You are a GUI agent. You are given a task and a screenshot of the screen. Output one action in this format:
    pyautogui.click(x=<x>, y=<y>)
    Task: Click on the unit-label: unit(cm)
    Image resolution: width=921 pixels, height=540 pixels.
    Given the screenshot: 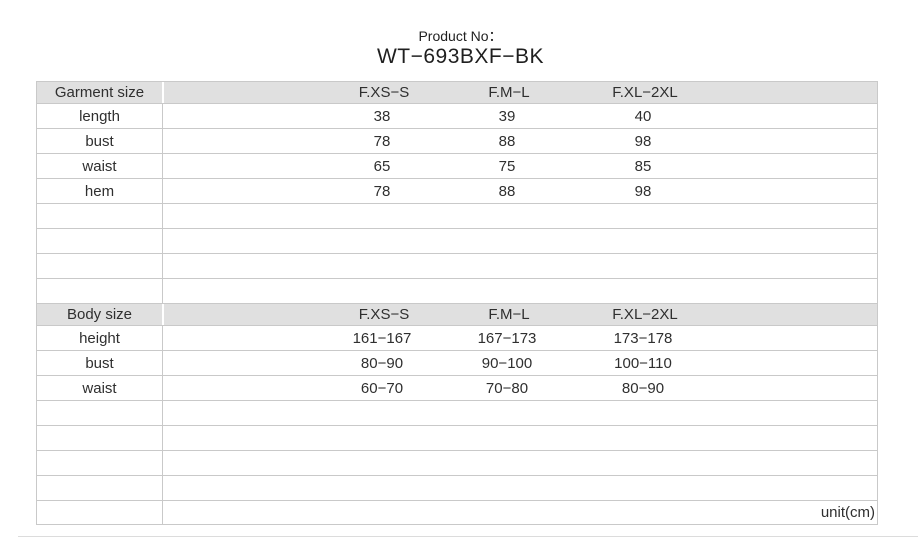 What is the action you would take?
    pyautogui.click(x=847, y=512)
    